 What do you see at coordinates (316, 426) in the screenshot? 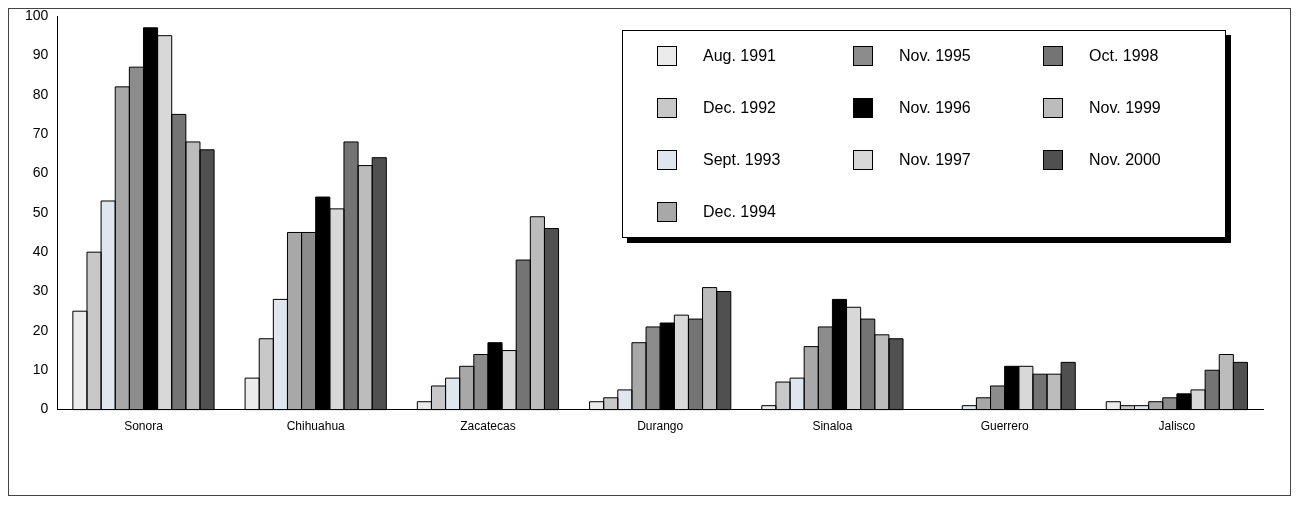
I see `x-tick-label: Chihuahua` at bounding box center [316, 426].